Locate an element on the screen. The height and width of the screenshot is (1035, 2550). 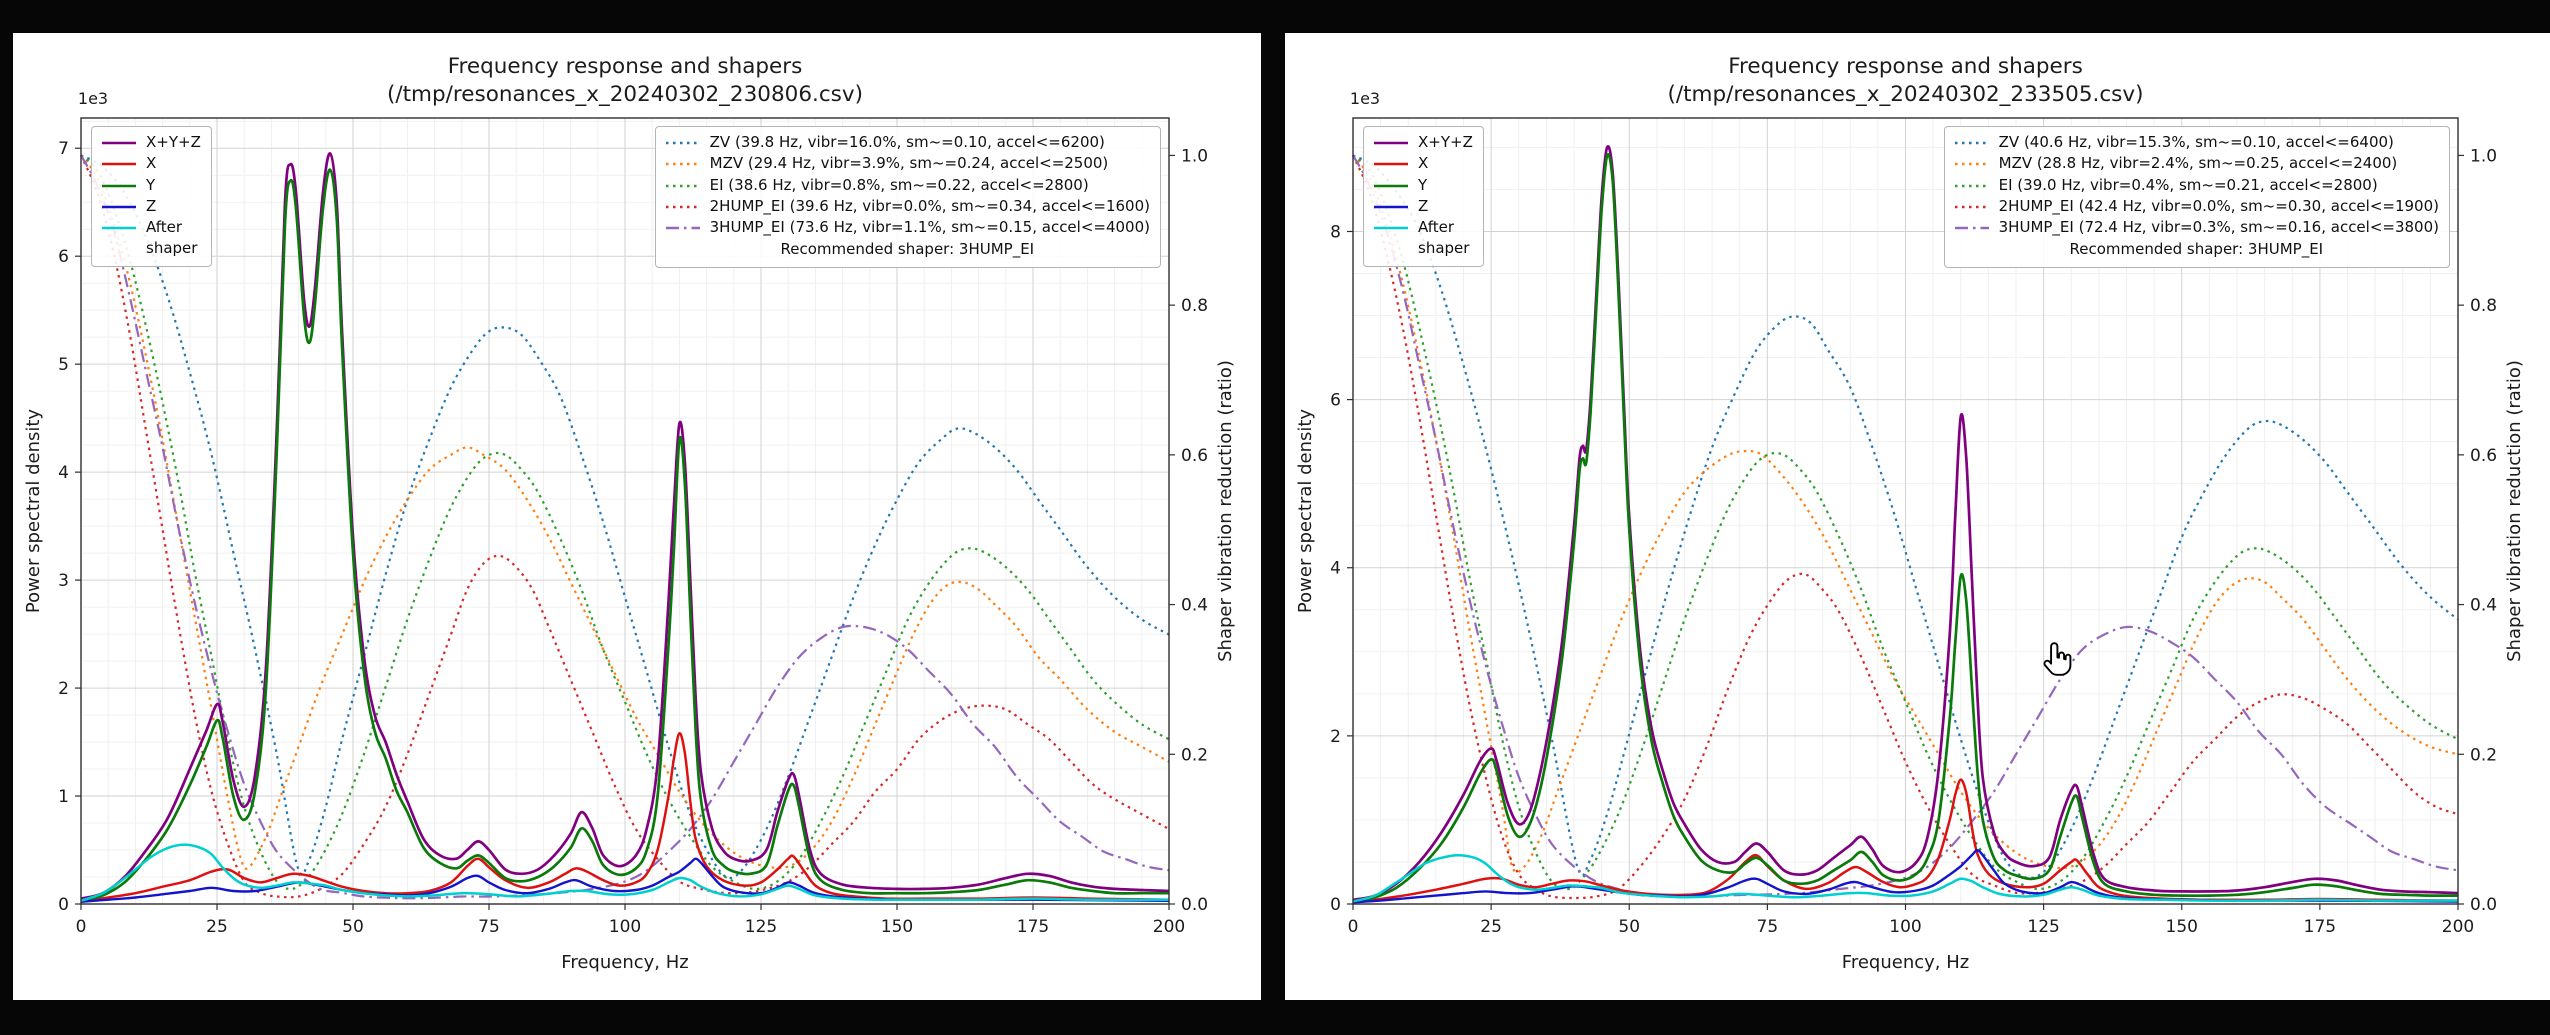
y2-tick-label: 0.2 is located at coordinates (1194, 755).